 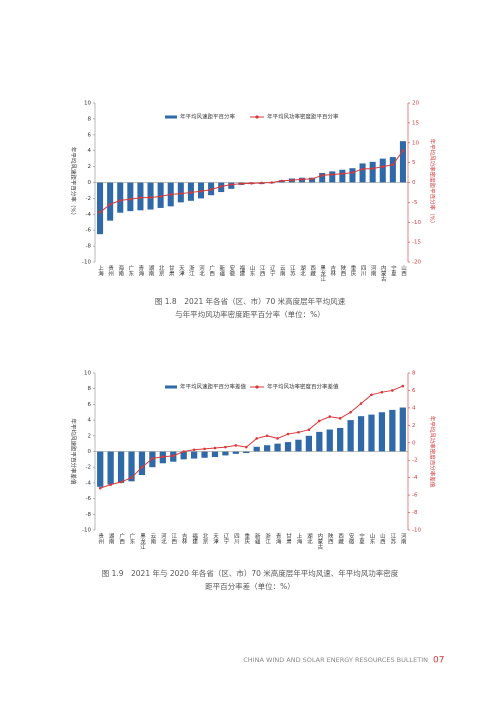 What do you see at coordinates (89, 215) in the screenshot?
I see `y-tick-label: -4` at bounding box center [89, 215].